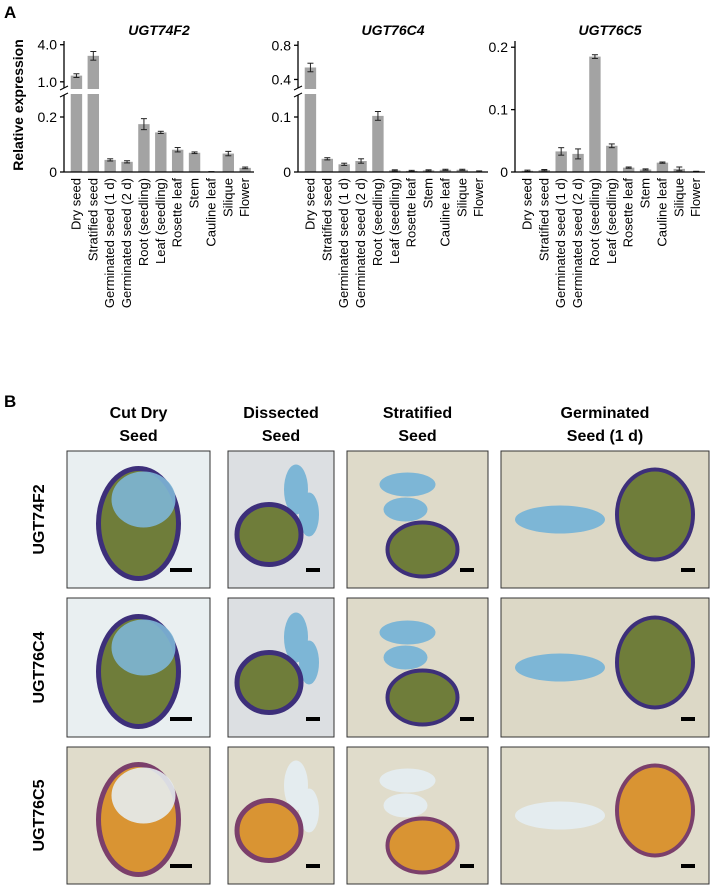 The width and height of the screenshot is (711, 885). Describe the element at coordinates (417, 413) in the screenshot. I see `column-header: Stratified` at that location.